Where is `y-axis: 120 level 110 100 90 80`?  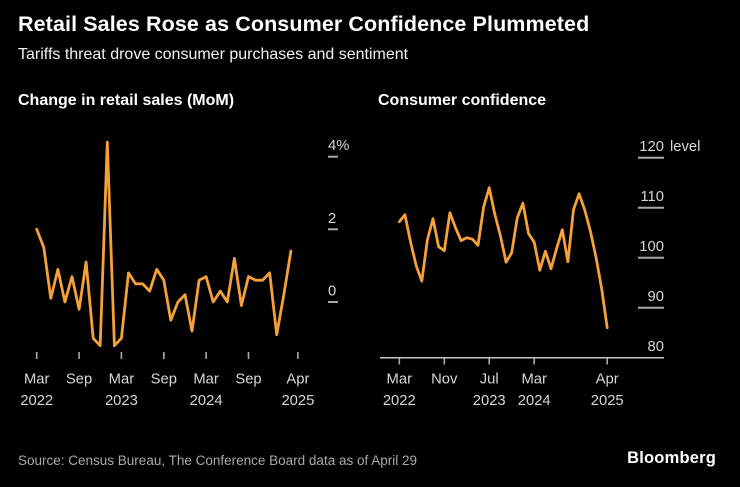 y-axis: 120 level 110 100 90 80 is located at coordinates (669, 247).